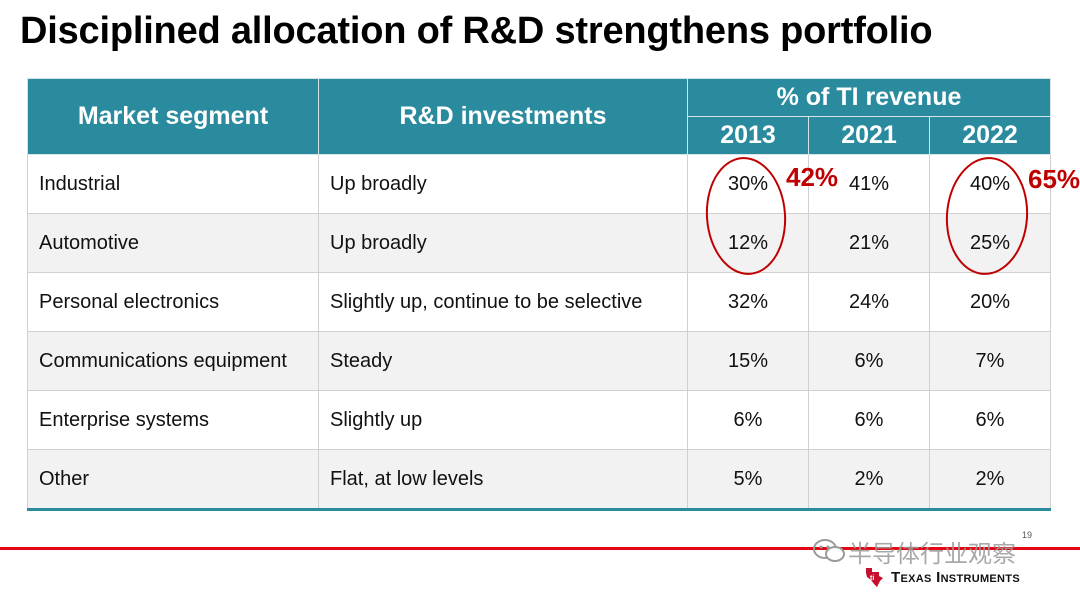 The width and height of the screenshot is (1080, 597). Describe the element at coordinates (748, 361) in the screenshot. I see `value-2013-cell: 15%` at that location.